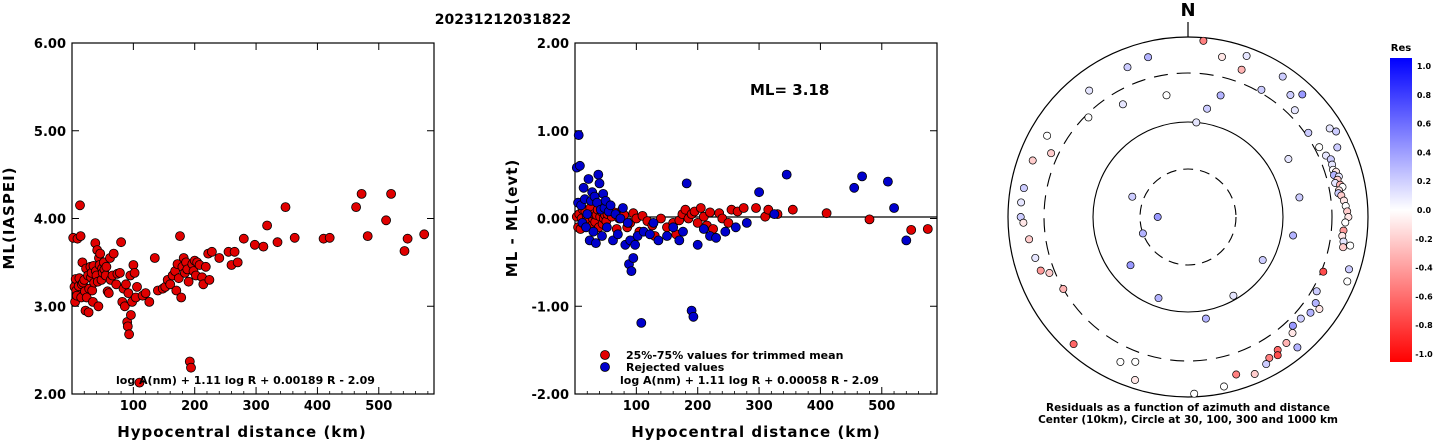 This screenshot has width=1437, height=441. Describe the element at coordinates (553, 220) in the screenshot. I see `middle-ytick-label: 0.00` at that location.